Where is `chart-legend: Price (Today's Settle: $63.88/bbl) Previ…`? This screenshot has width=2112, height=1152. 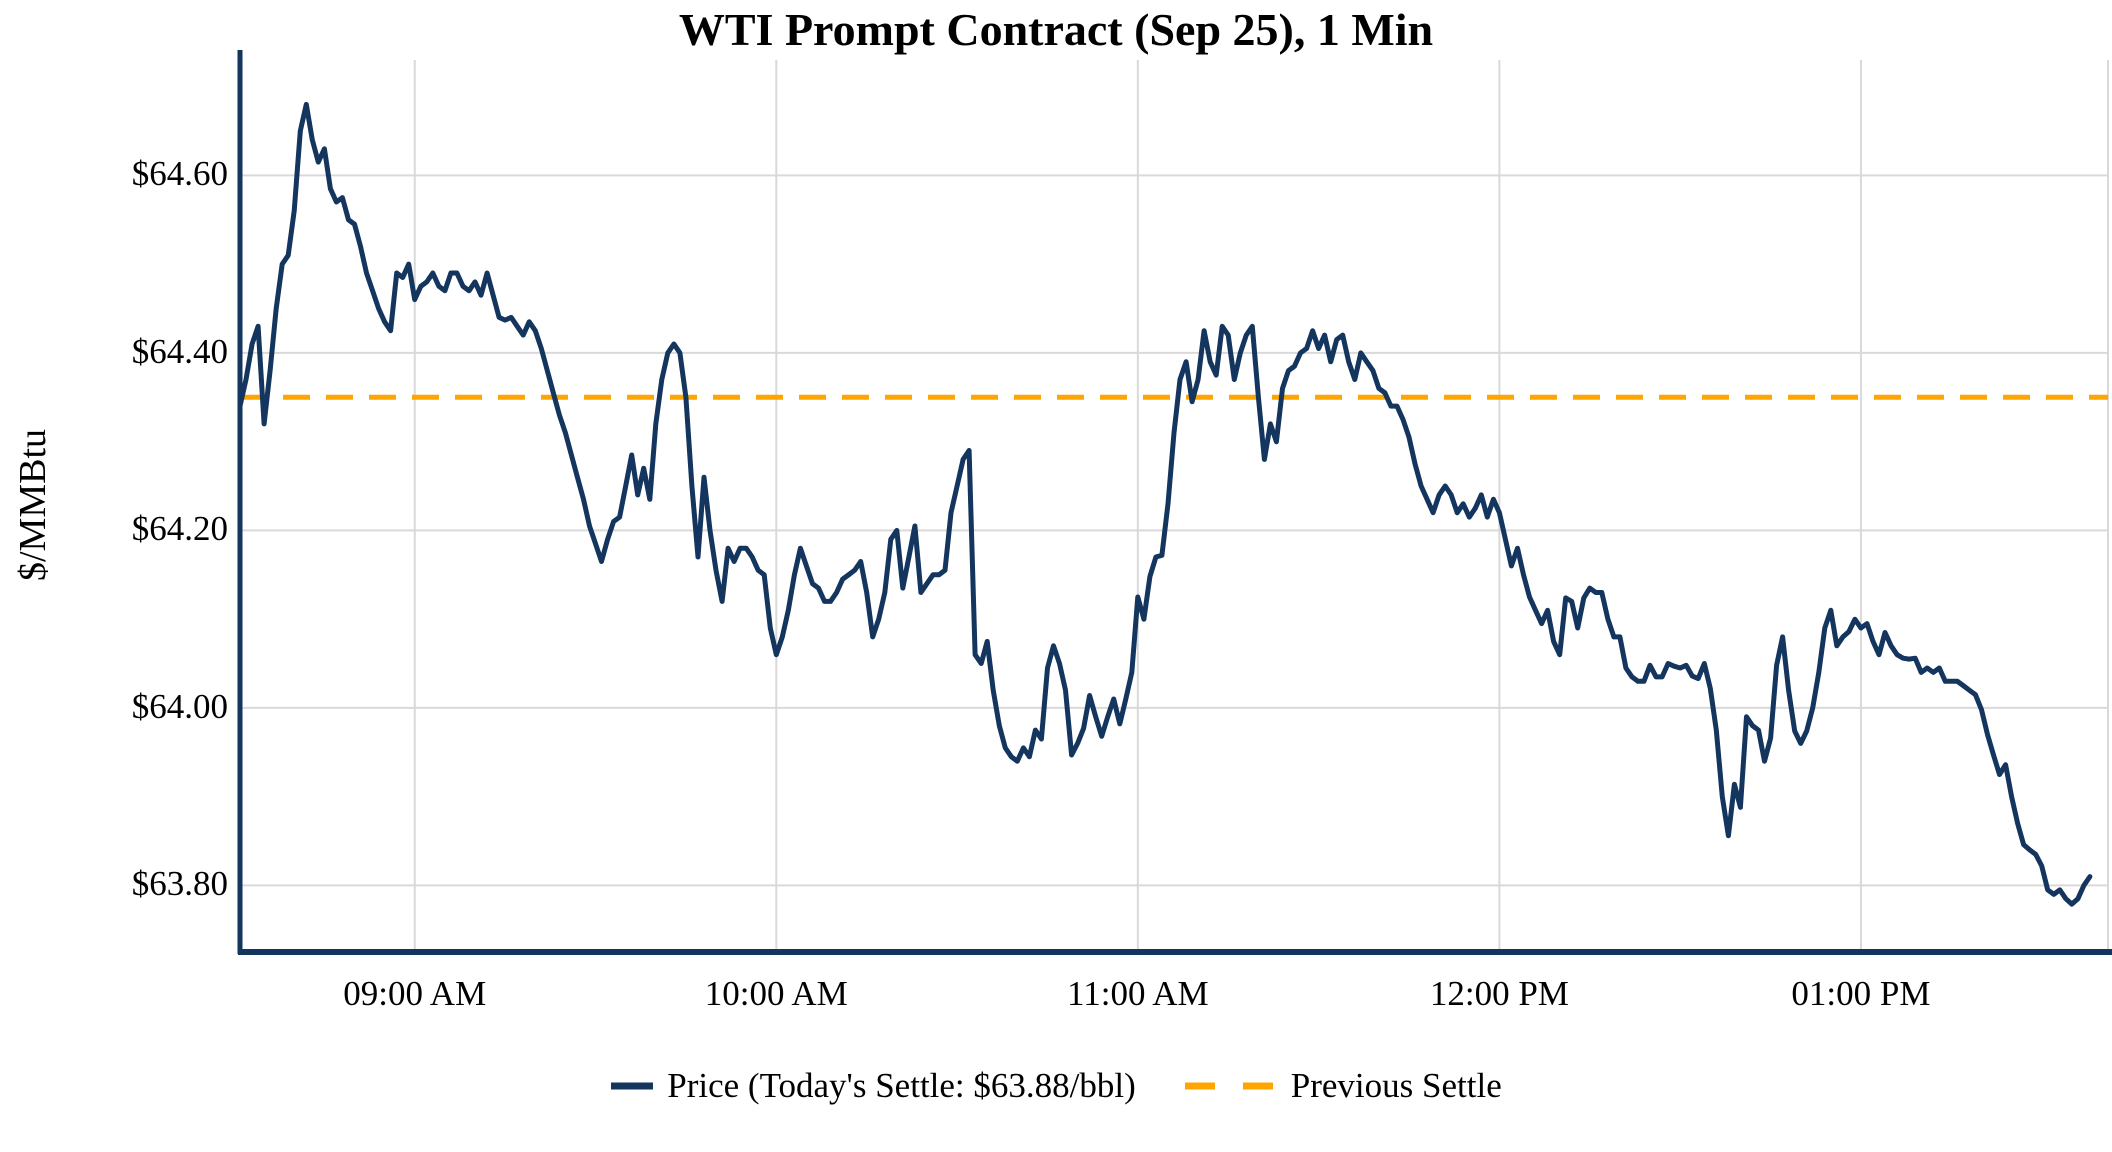
chart-legend: Price (Today's Settle: $63.88/bbl) Previ… is located at coordinates (1056, 1086).